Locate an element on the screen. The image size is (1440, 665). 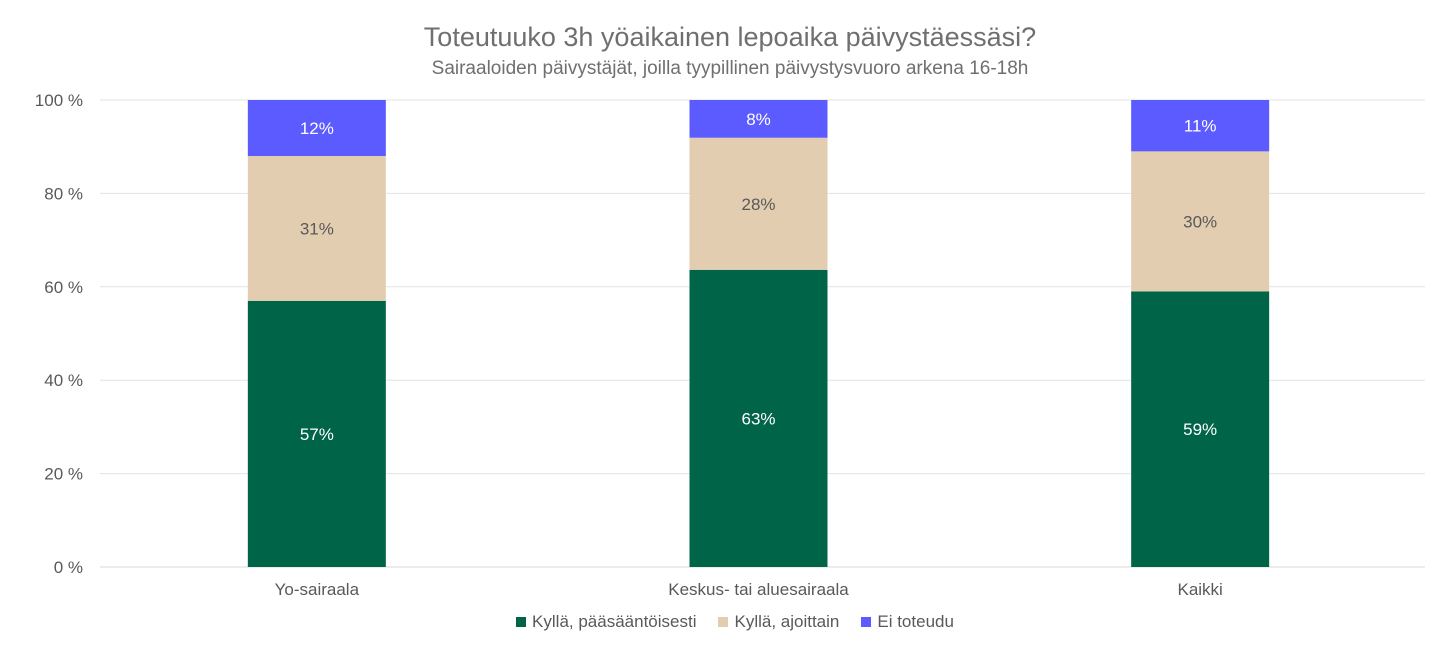
data-label: 28% is located at coordinates (758, 204).